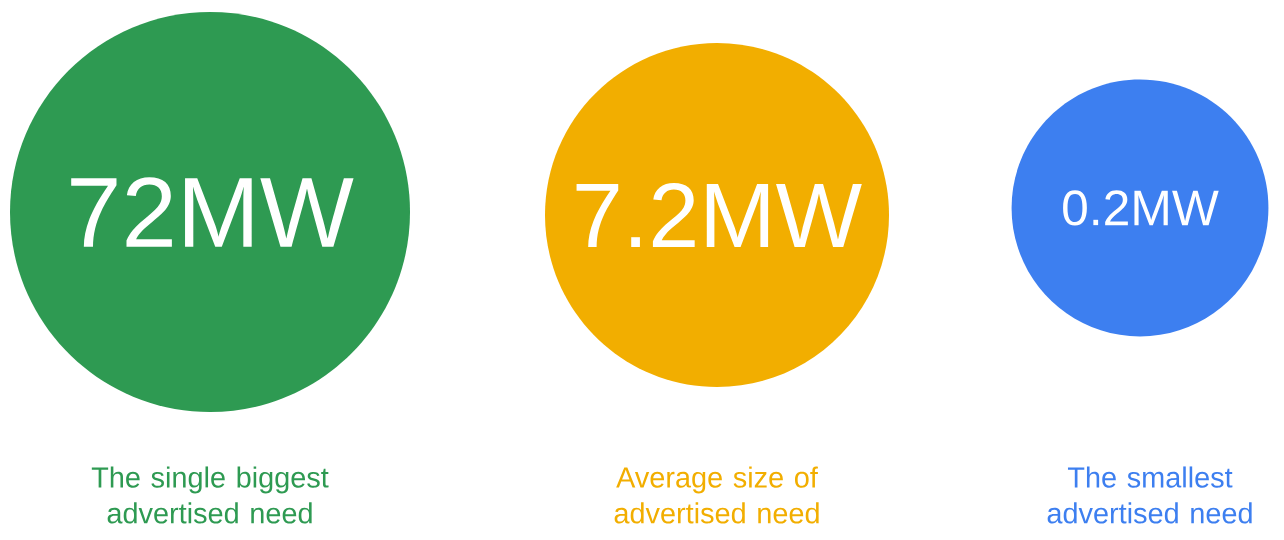 This screenshot has height=540, width=1284. Describe the element at coordinates (210, 495) in the screenshot. I see `category-label: The single biggest advertised need` at that location.